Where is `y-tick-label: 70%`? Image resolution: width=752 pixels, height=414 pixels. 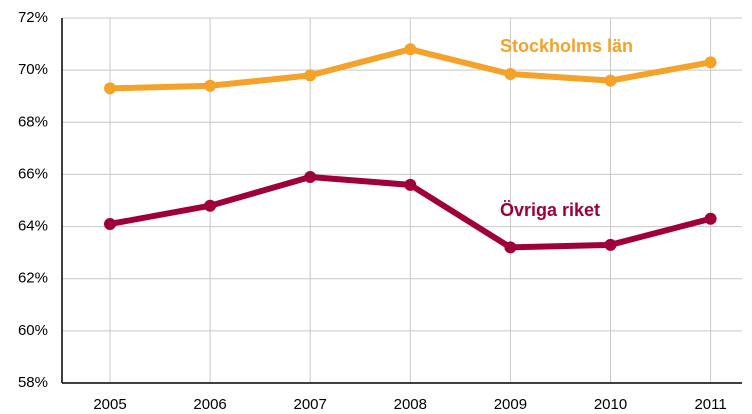
y-tick-label: 70% is located at coordinates (33, 69).